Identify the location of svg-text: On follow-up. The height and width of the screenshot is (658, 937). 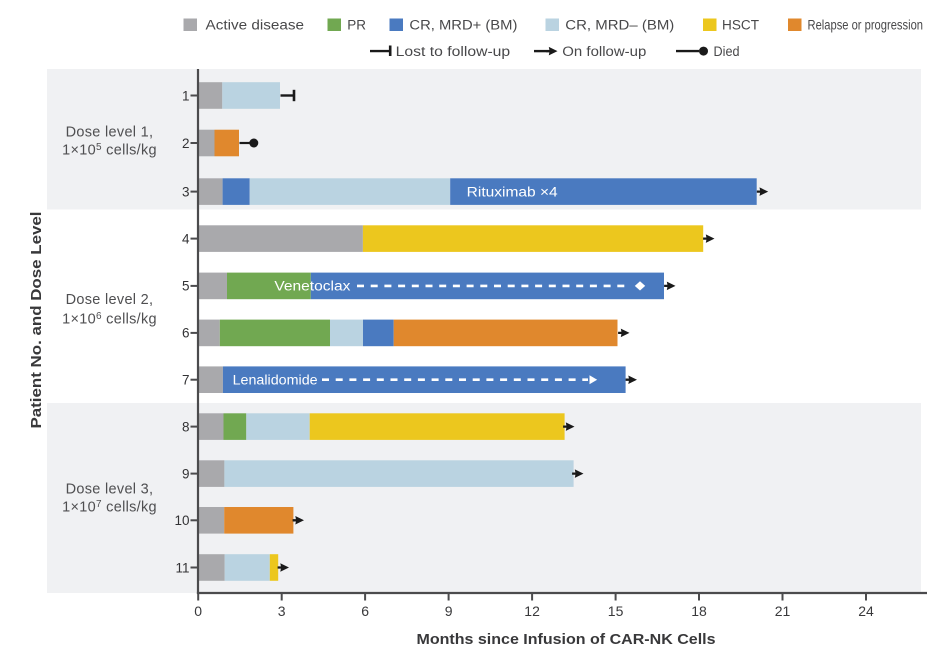
(604, 51).